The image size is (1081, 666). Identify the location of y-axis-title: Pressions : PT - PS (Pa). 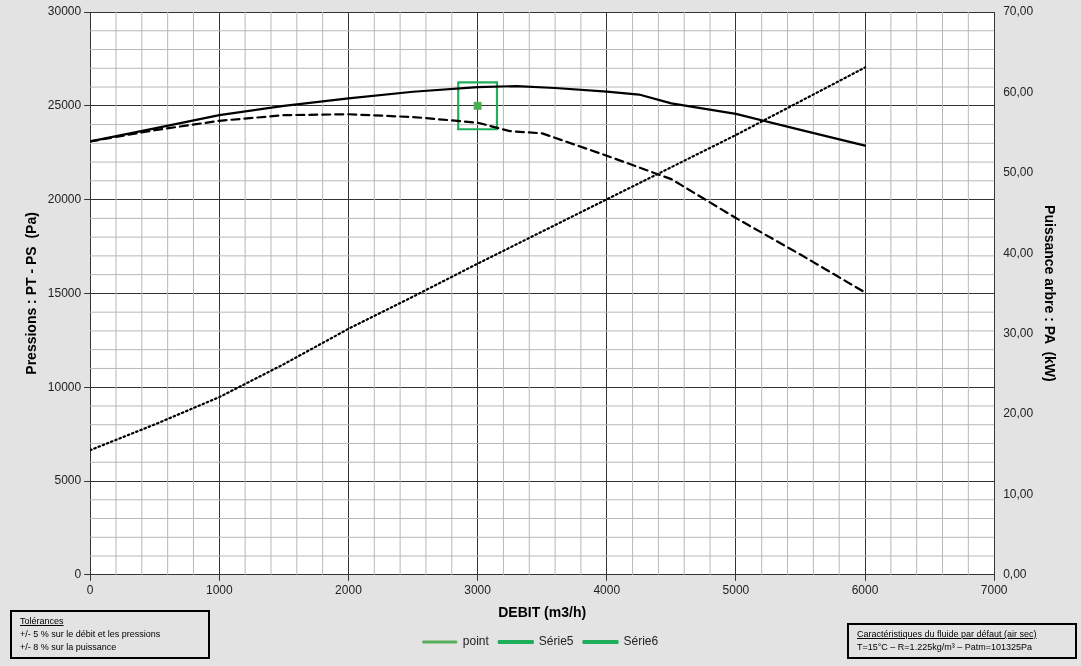
(31, 293).